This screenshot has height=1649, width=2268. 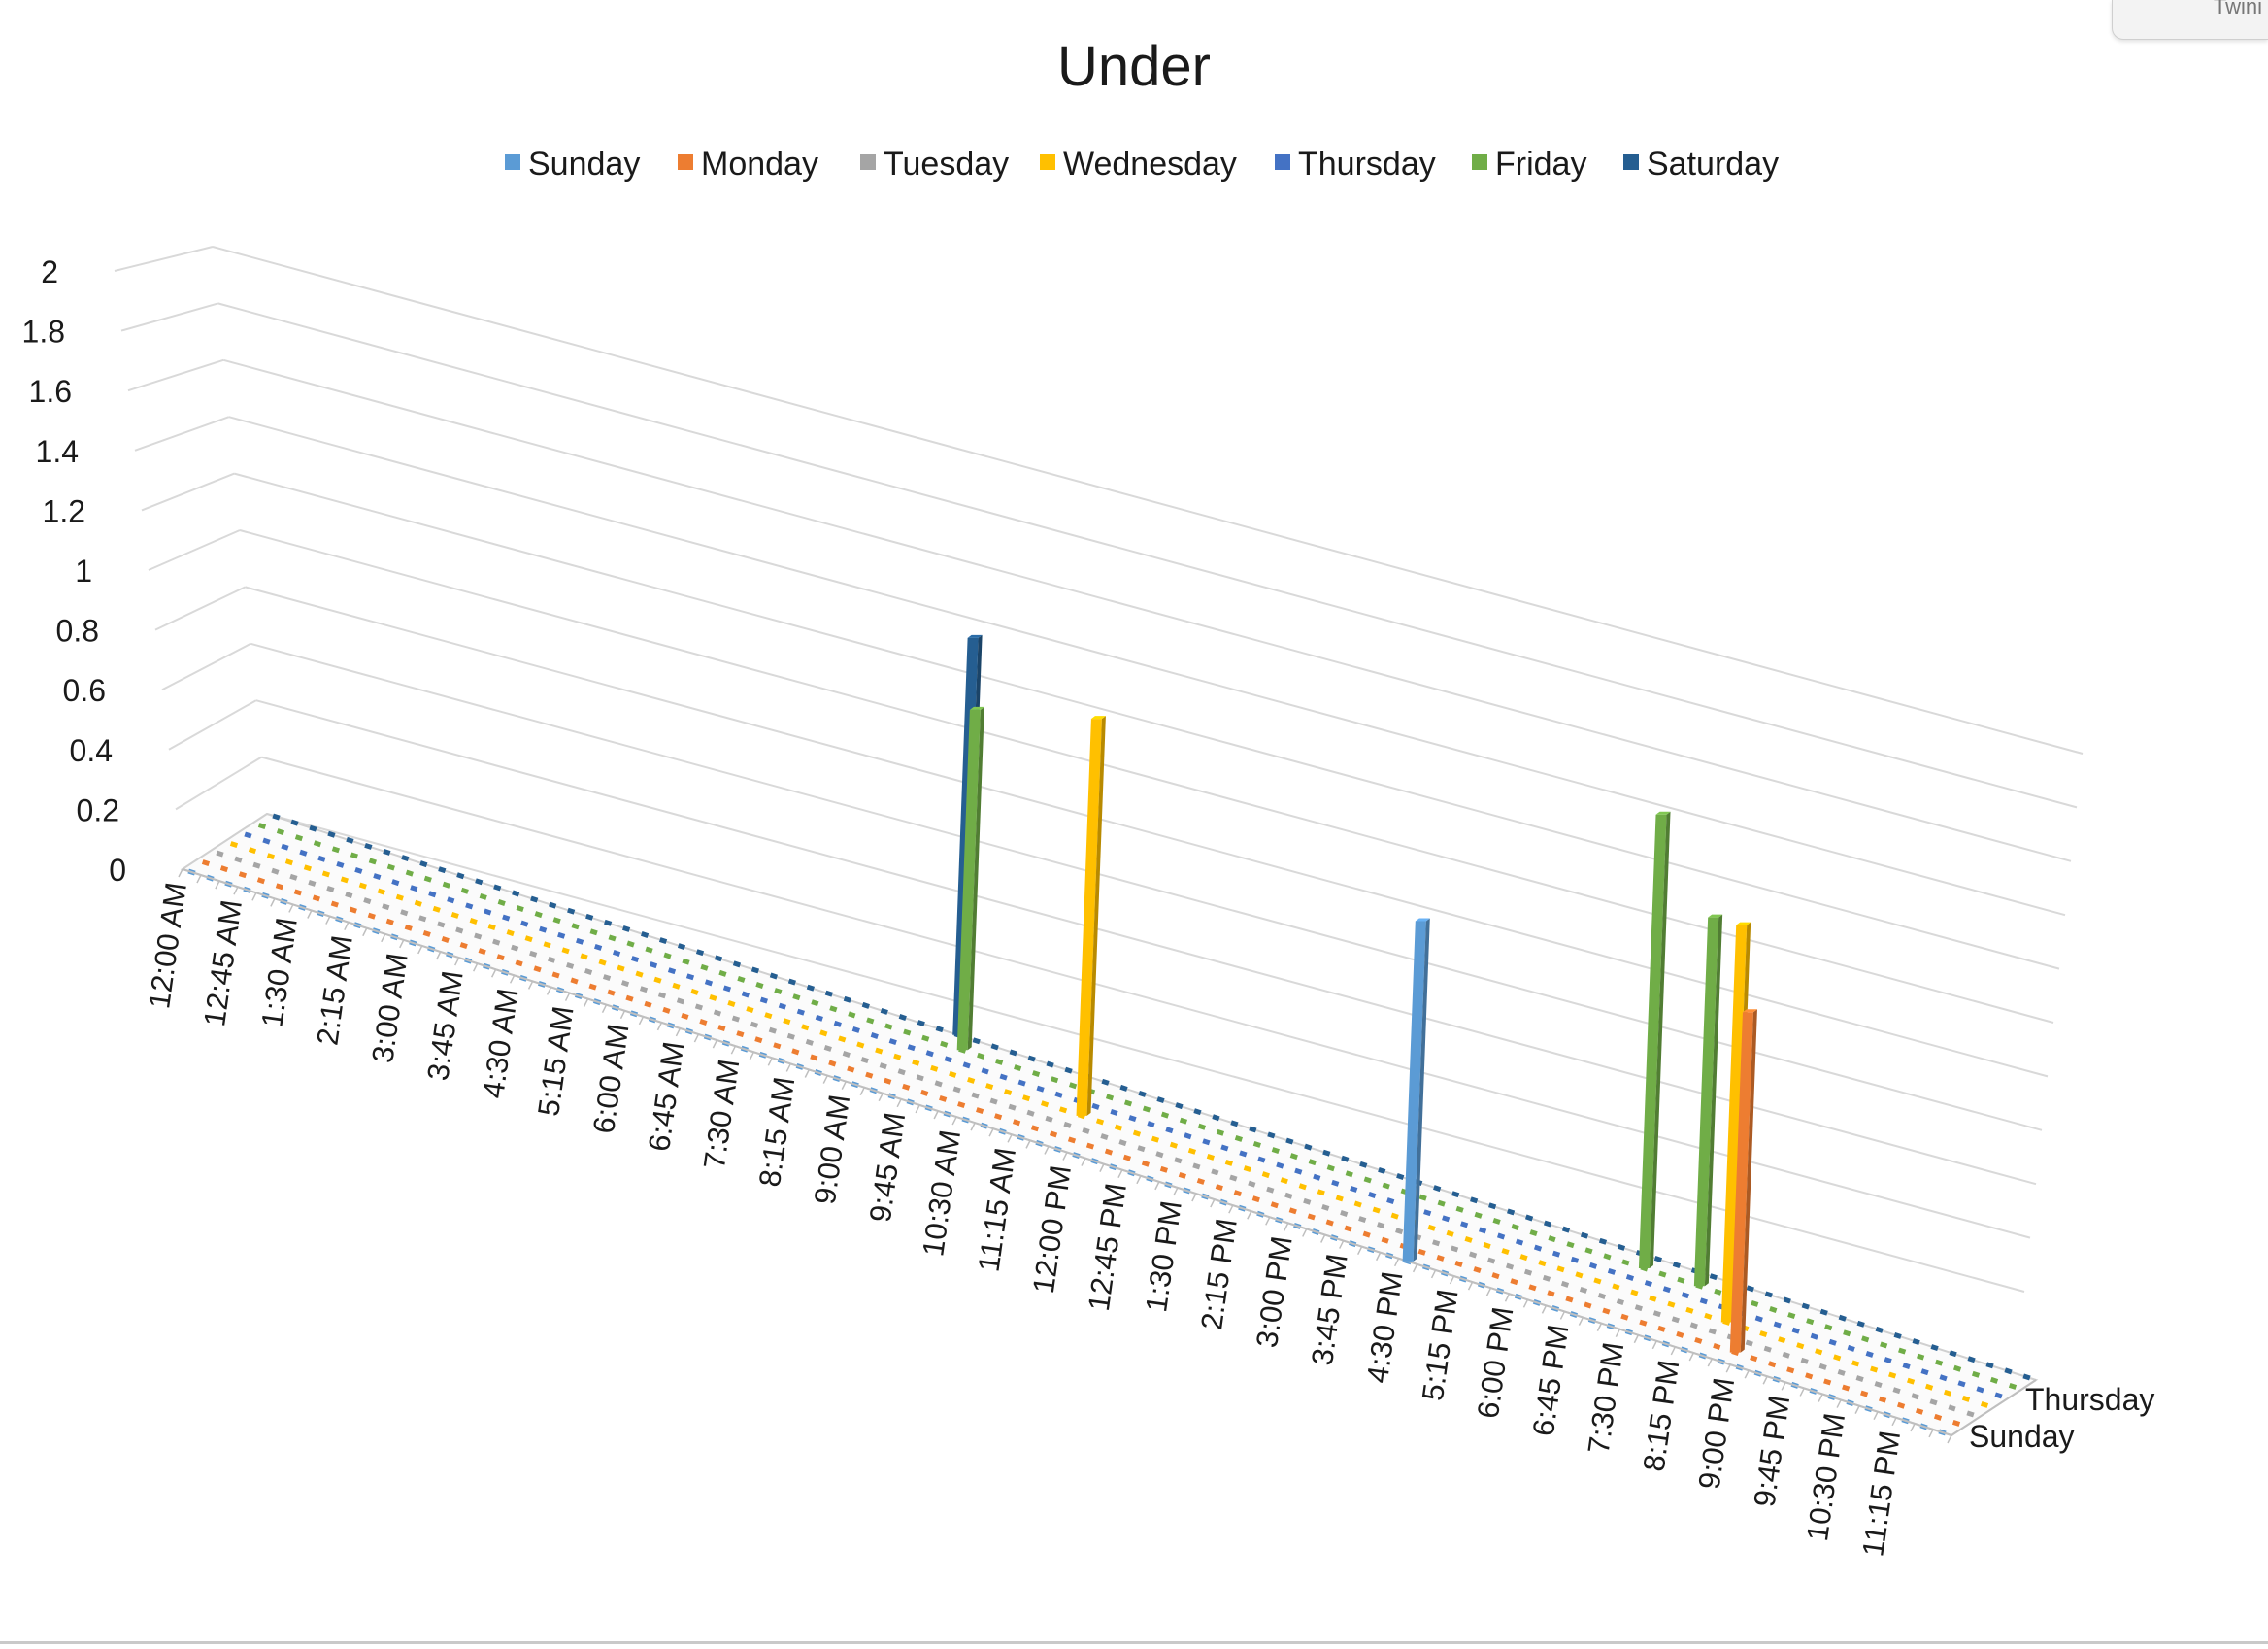 I want to click on legend-label: Monday, so click(x=759, y=164).